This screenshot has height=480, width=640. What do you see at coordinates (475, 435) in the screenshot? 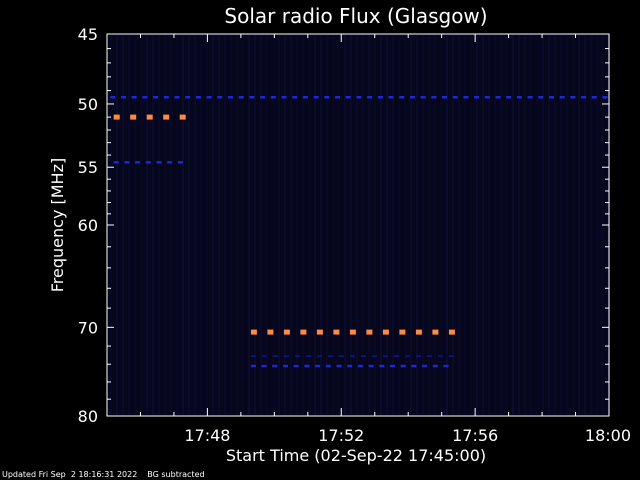
I see `x-tick-label: 17:56` at bounding box center [475, 435].